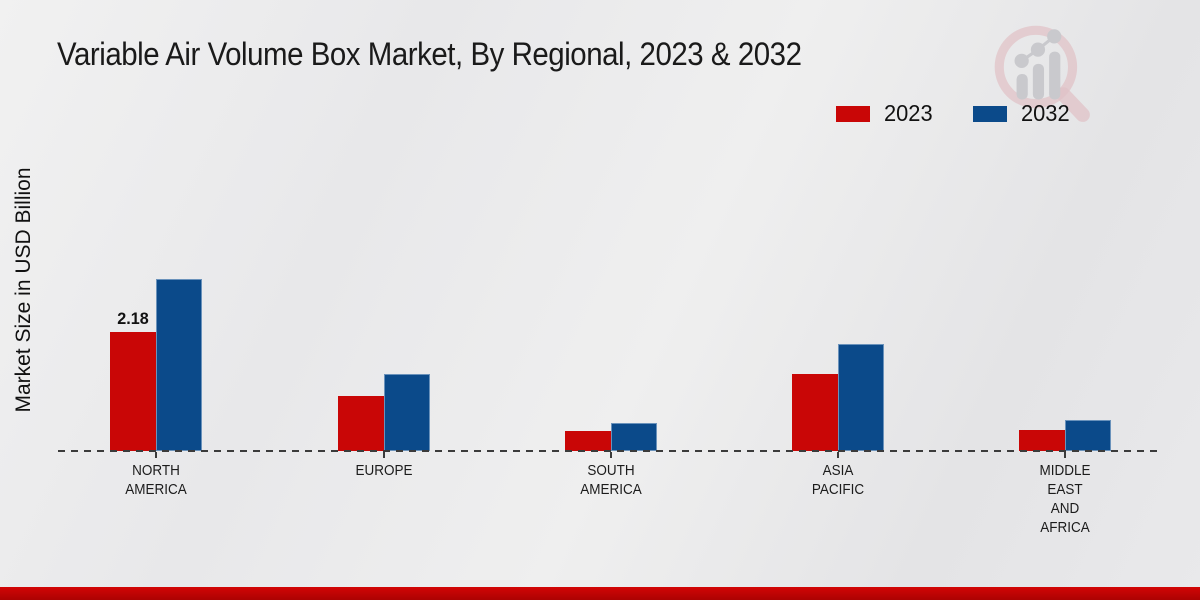  What do you see at coordinates (383, 470) in the screenshot?
I see `x-axis-label-europe: EUROPE` at bounding box center [383, 470].